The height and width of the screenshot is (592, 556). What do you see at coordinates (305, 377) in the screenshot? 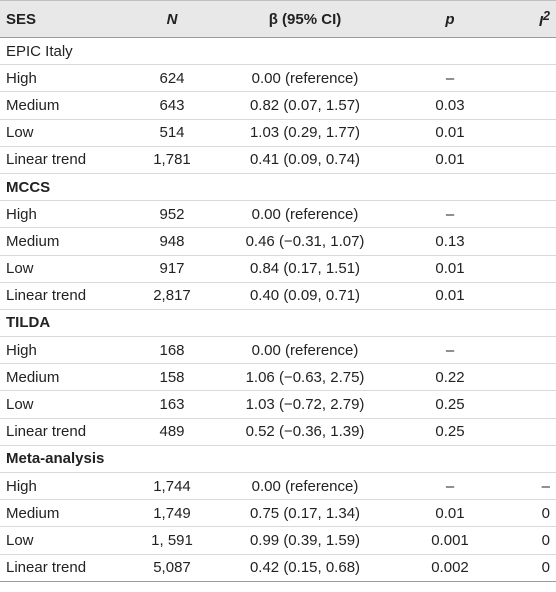
I see `cell-beta: 1.06 (−0.63, 2.75)` at bounding box center [305, 377].